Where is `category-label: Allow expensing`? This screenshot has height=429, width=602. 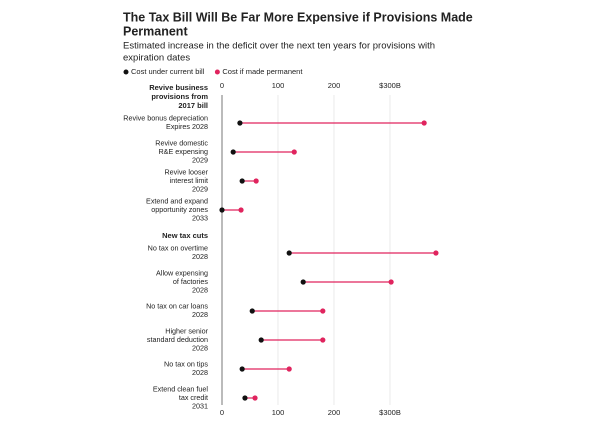 category-label: Allow expensing is located at coordinates (182, 272).